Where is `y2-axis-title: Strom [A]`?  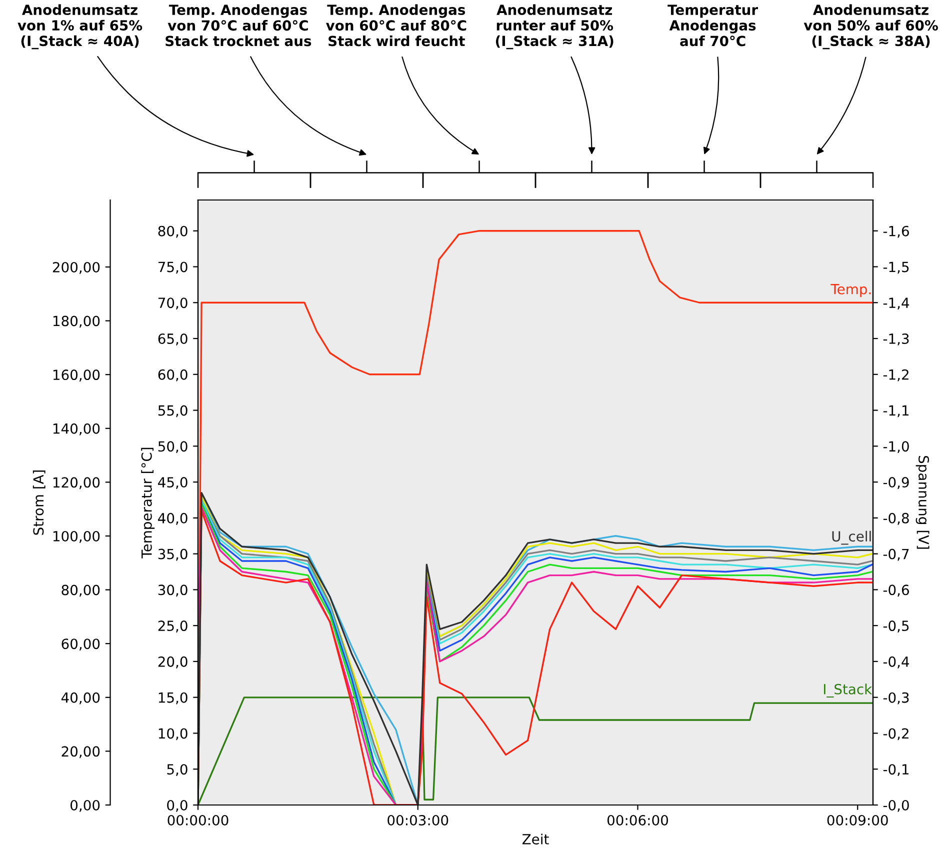 y2-axis-title: Strom [A] is located at coordinates (39, 502).